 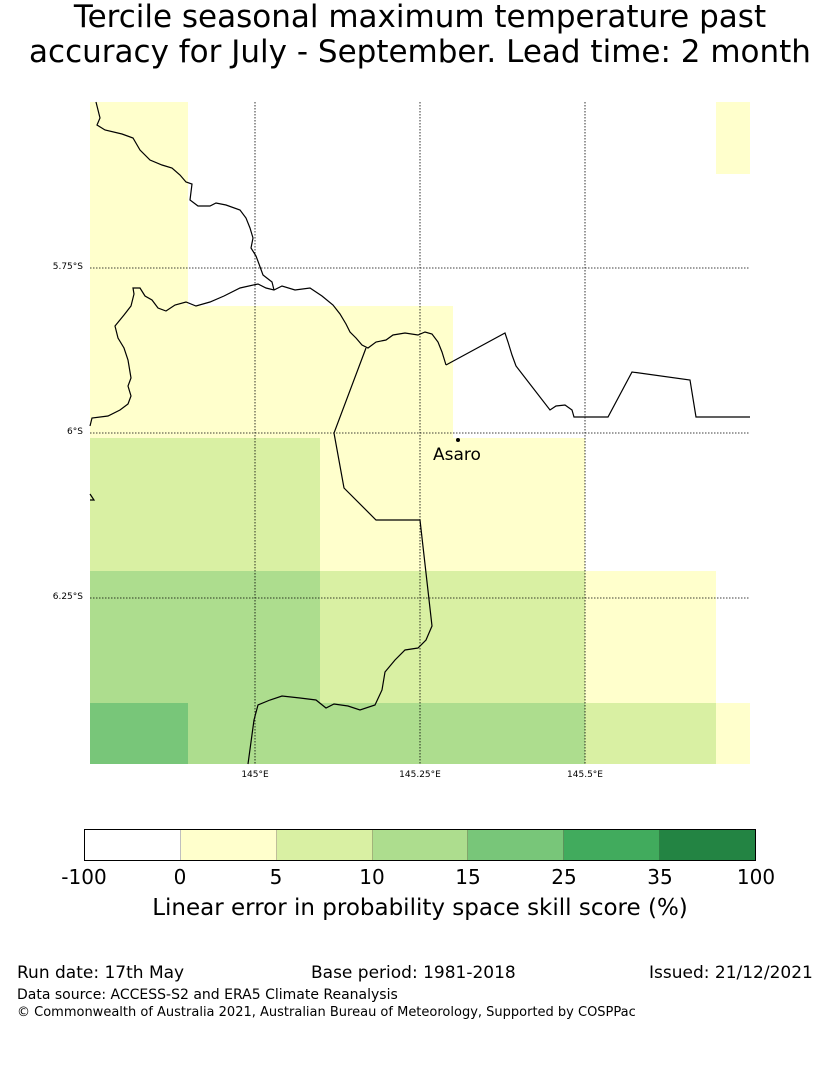 I want to click on colorbar-tick: 35, so click(x=660, y=877).